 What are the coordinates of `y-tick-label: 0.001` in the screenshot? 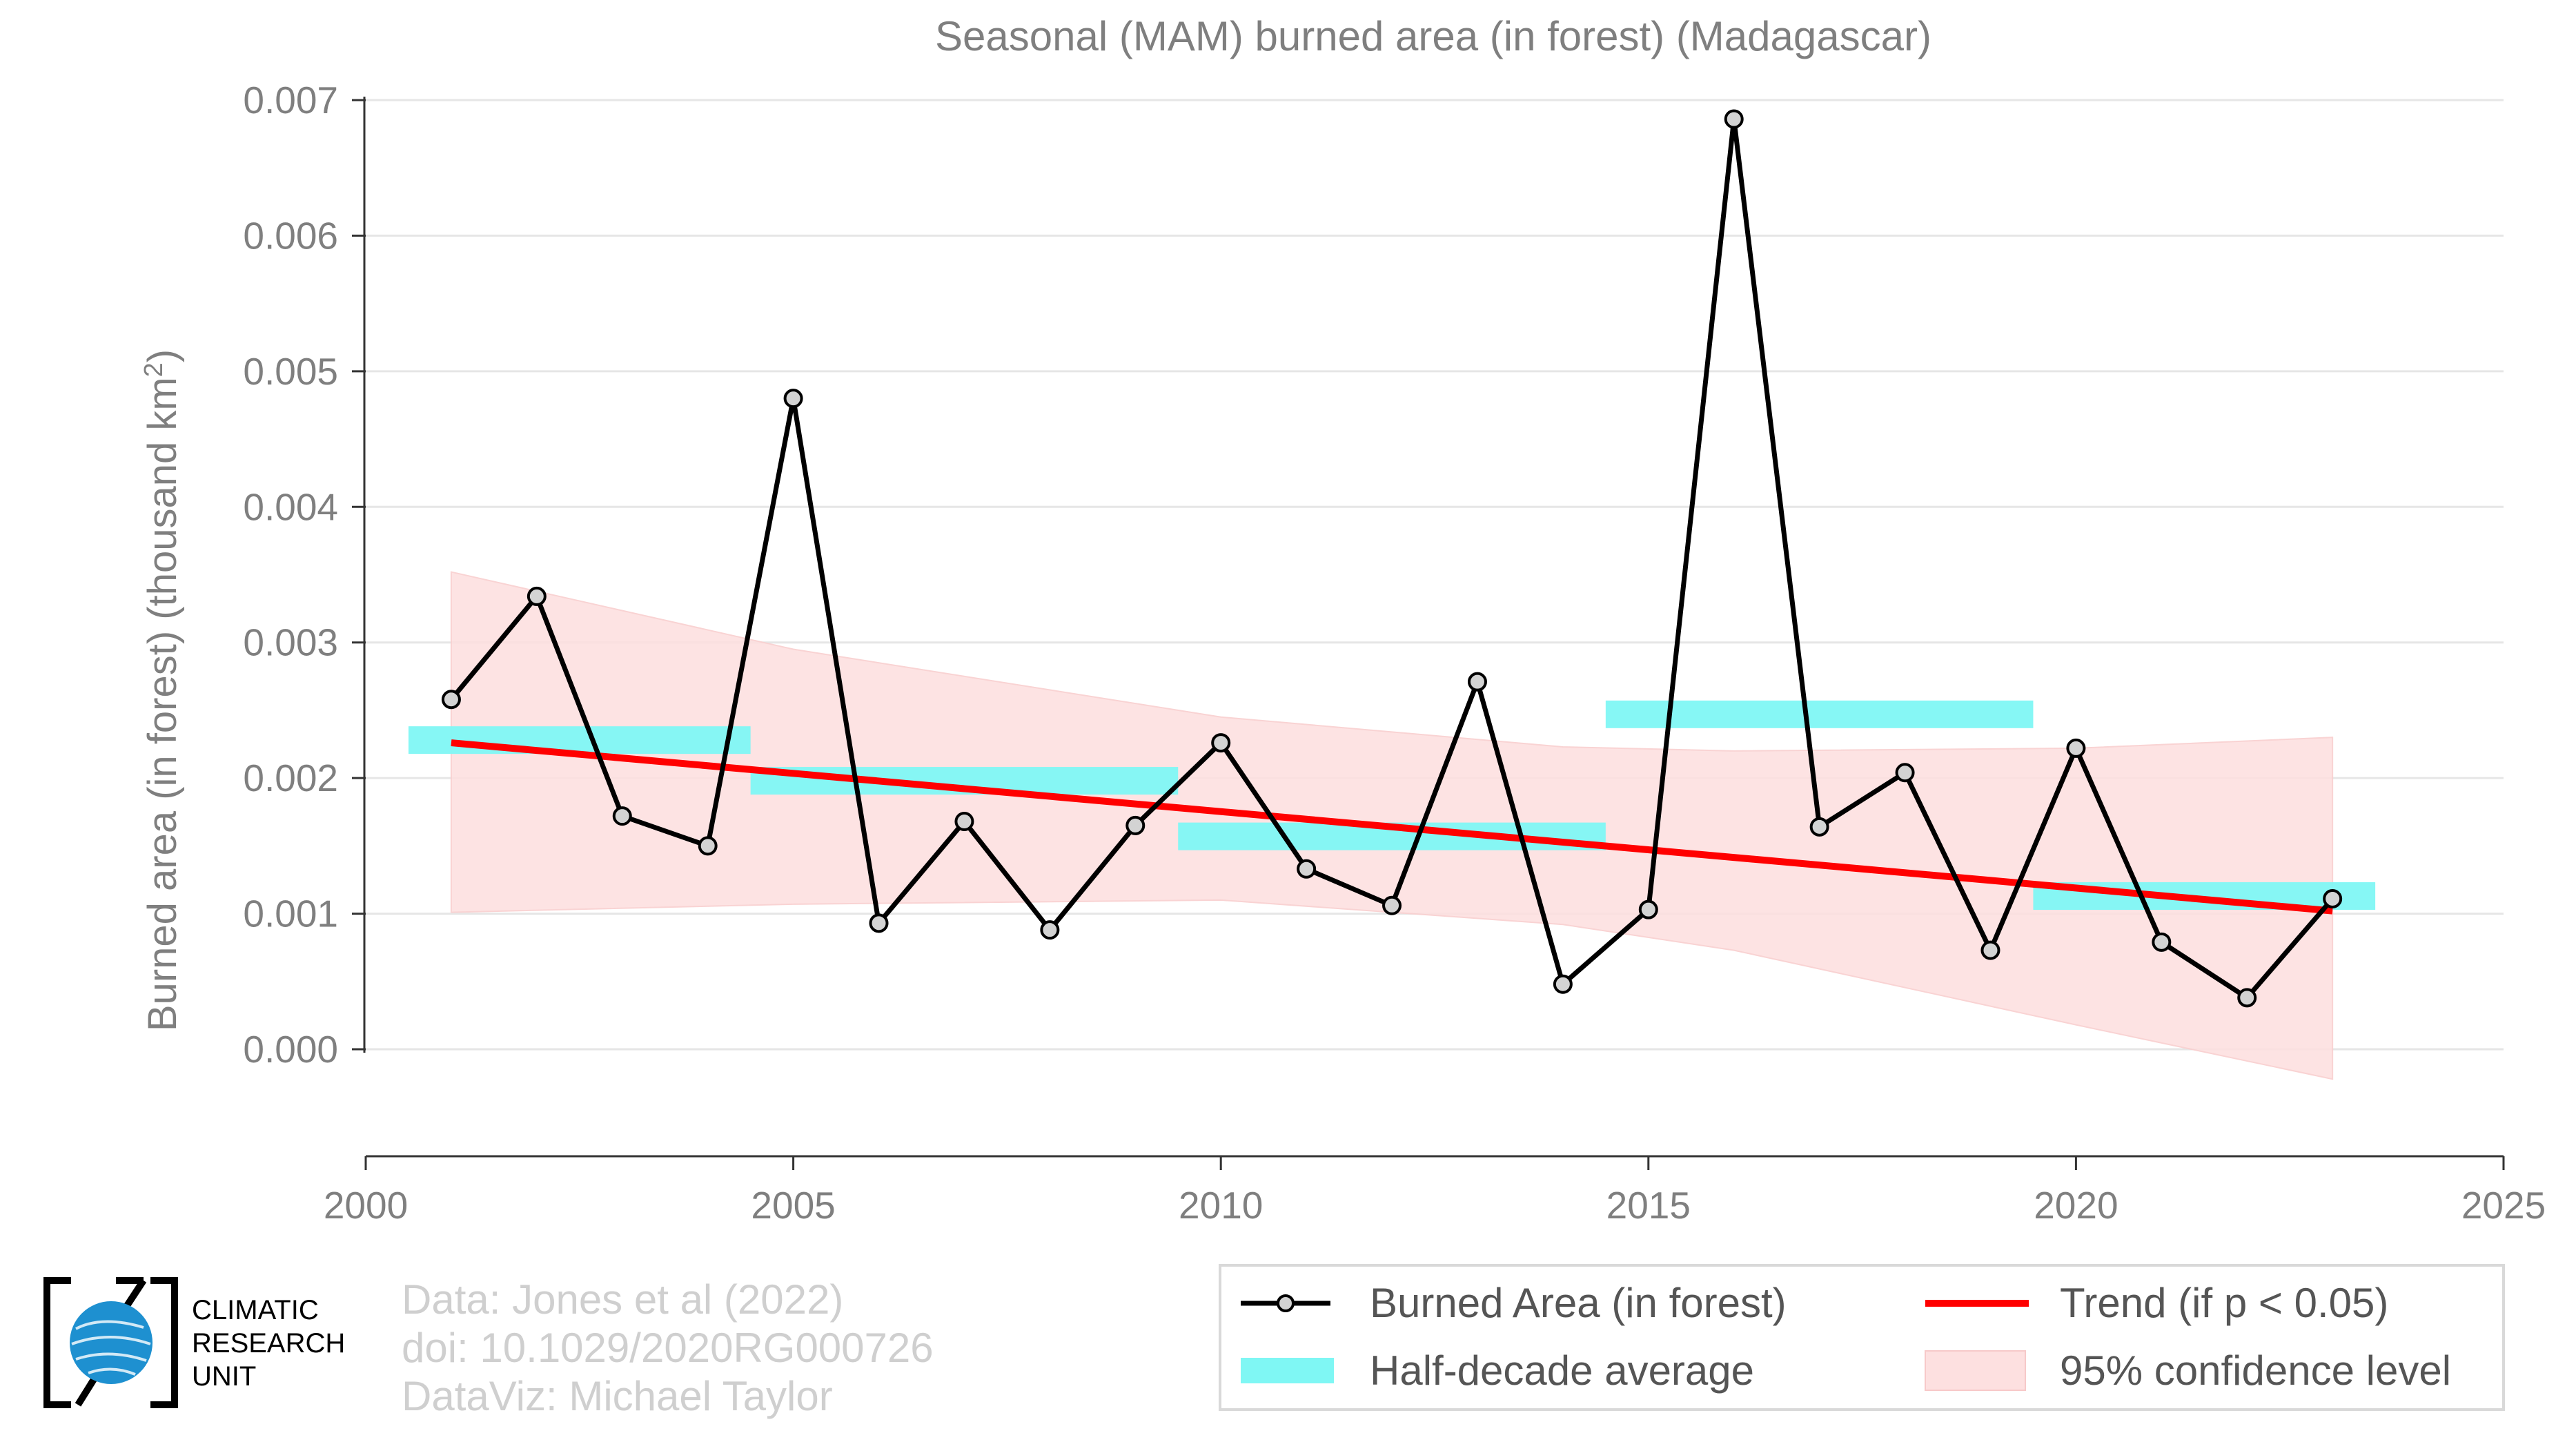 It's located at (290, 914).